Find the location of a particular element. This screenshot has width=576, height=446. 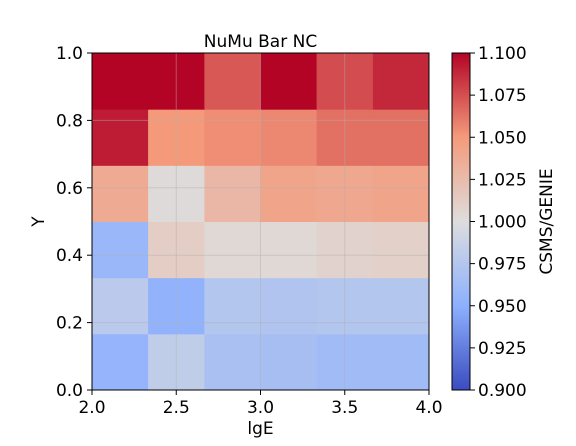

colorbar is located at coordinates (461, 221).